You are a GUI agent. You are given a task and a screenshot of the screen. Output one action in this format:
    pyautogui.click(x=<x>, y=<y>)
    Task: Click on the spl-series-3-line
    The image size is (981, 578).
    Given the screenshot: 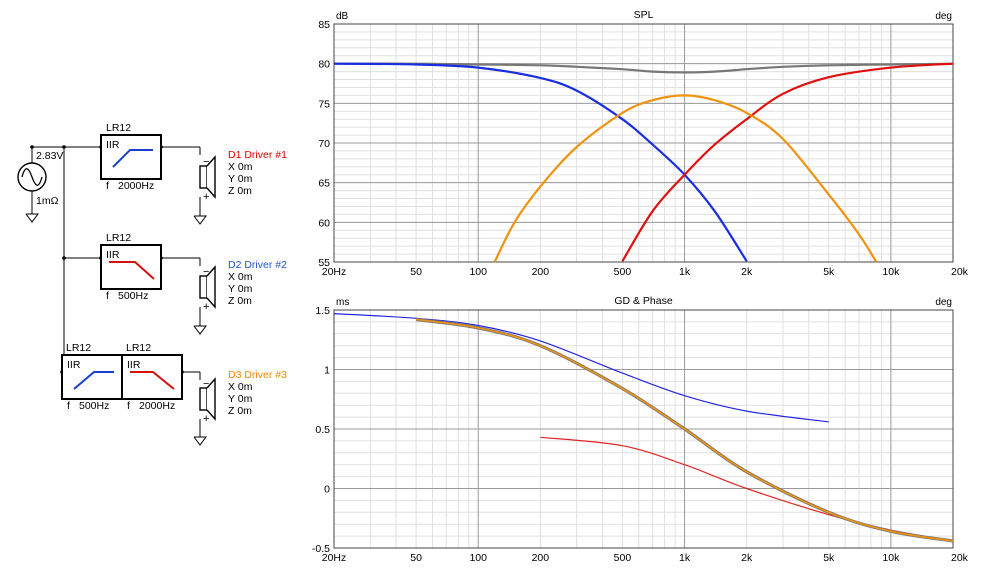 What is the action you would take?
    pyautogui.click(x=787, y=162)
    